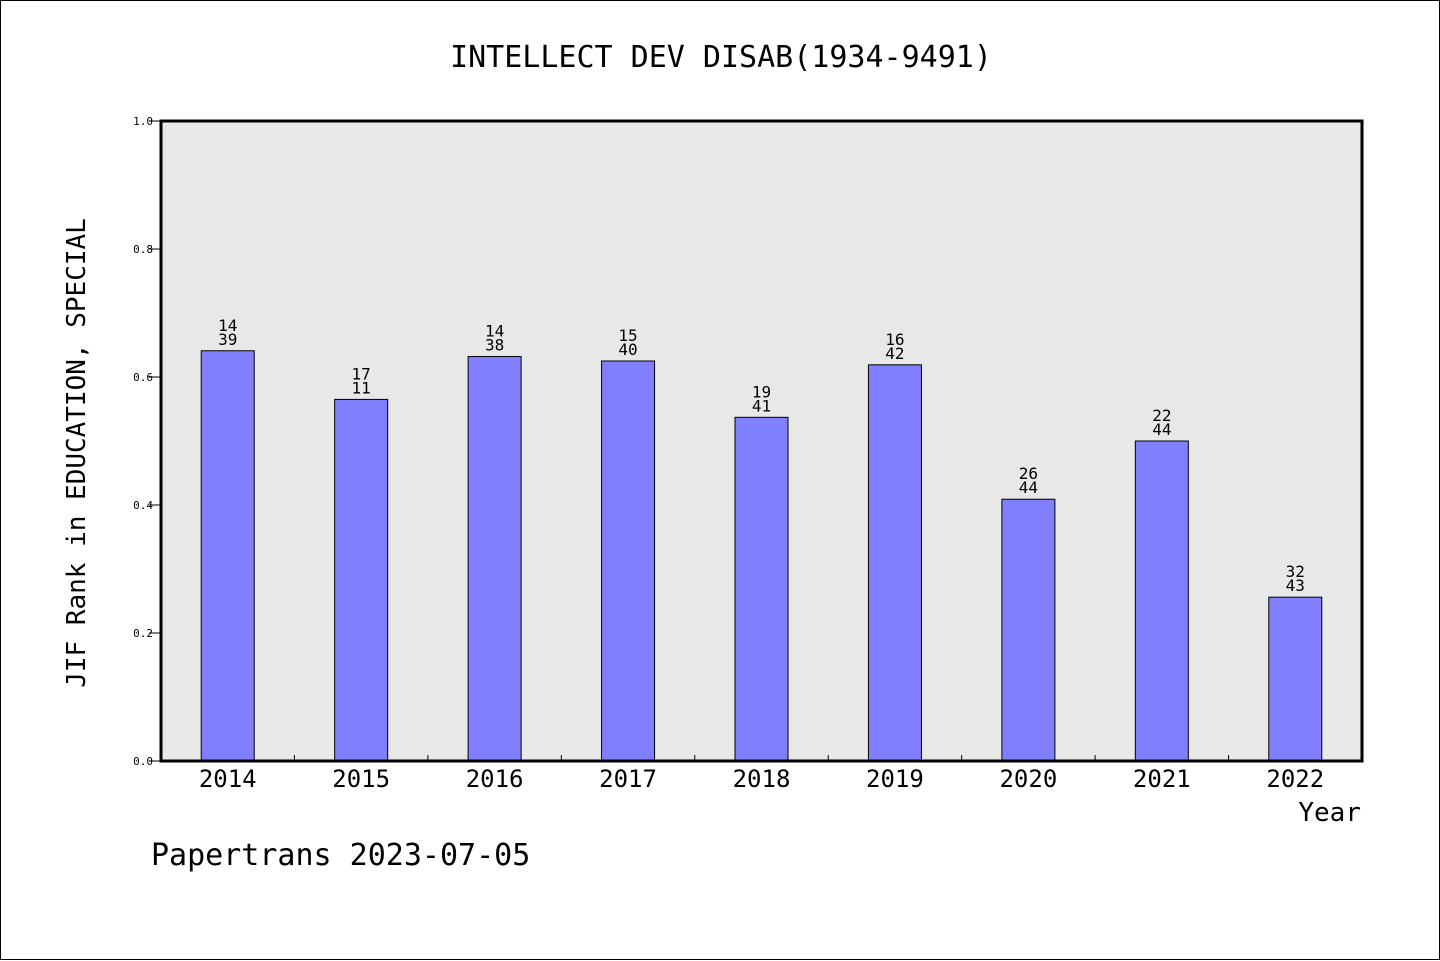 The image size is (1440, 961). What do you see at coordinates (361, 580) in the screenshot?
I see `bar-2015` at bounding box center [361, 580].